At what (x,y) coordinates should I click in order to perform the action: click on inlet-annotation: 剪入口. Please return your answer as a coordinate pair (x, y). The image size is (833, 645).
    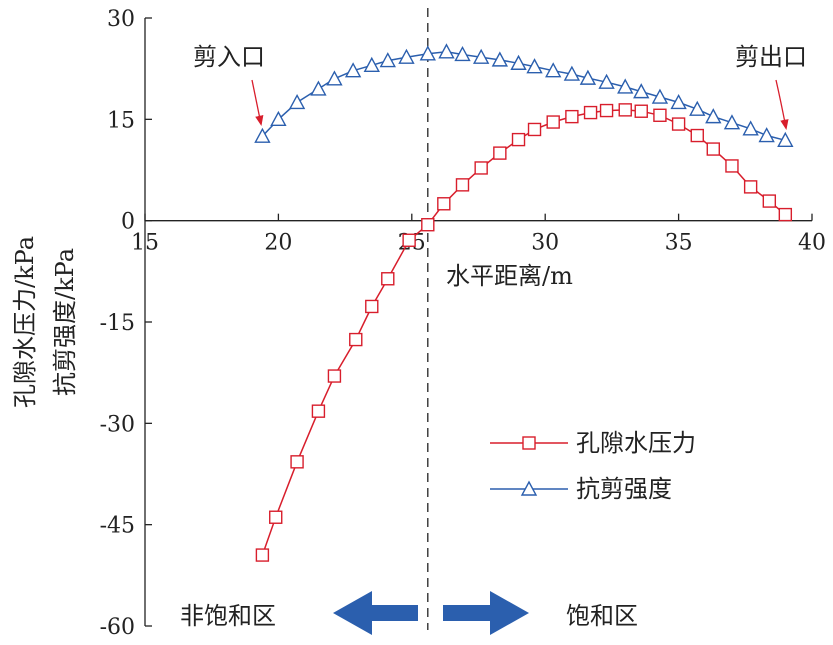
    Looking at the image, I should click on (229, 57).